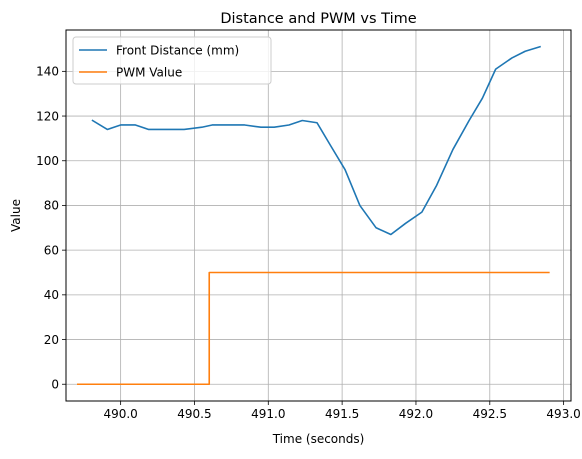  What do you see at coordinates (268, 414) in the screenshot?
I see `x-tick-label: 491.0` at bounding box center [268, 414].